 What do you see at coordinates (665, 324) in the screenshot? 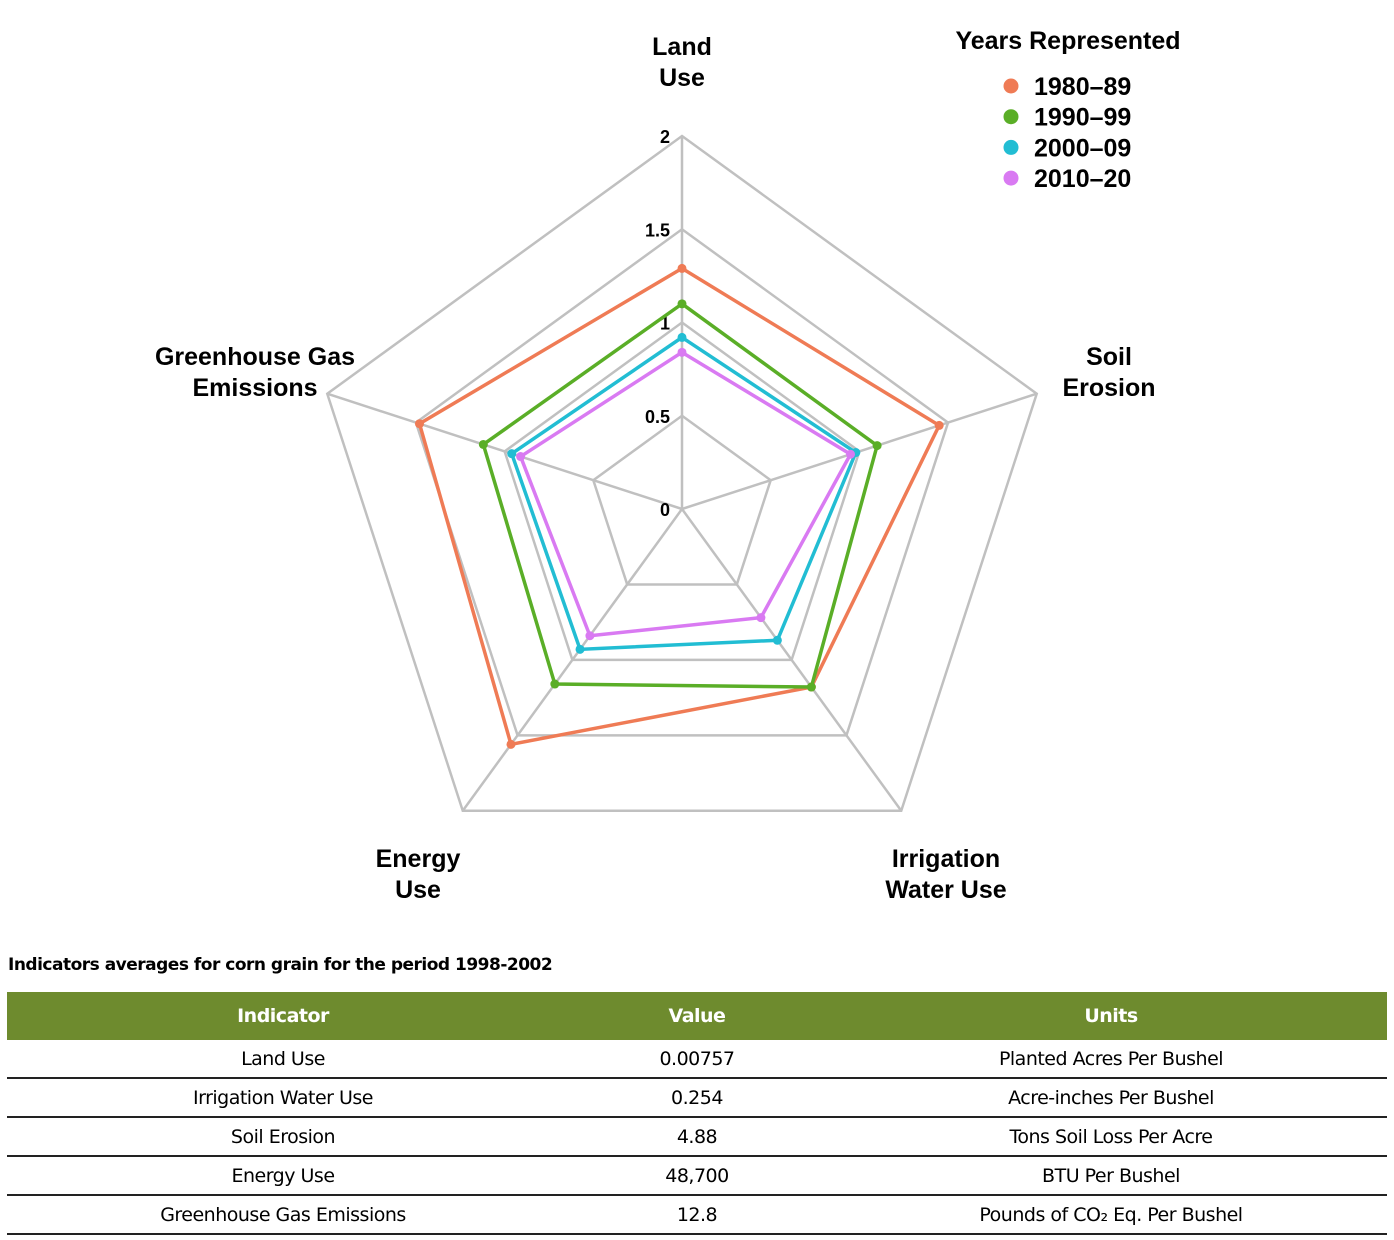
I see `tick-label: 1` at bounding box center [665, 324].